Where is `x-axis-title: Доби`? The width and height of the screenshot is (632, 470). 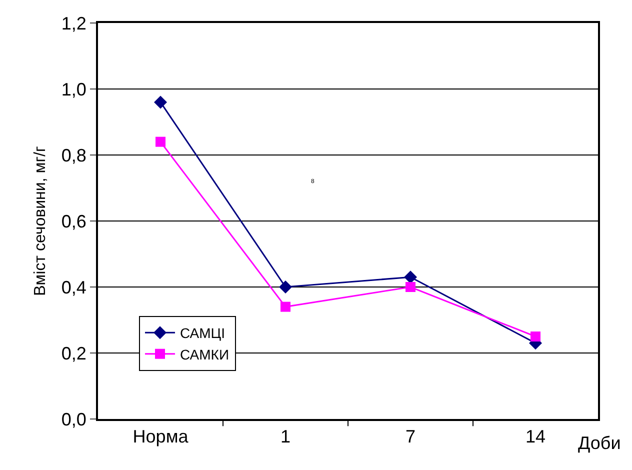
x-axis-title: Доби is located at coordinates (599, 443).